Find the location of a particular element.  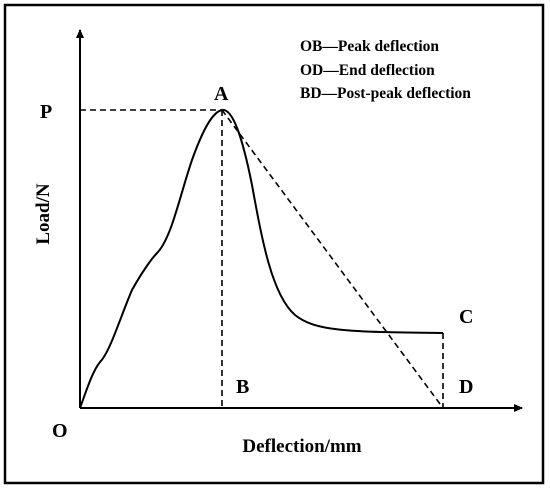

point-d-label: D is located at coordinates (466, 387).